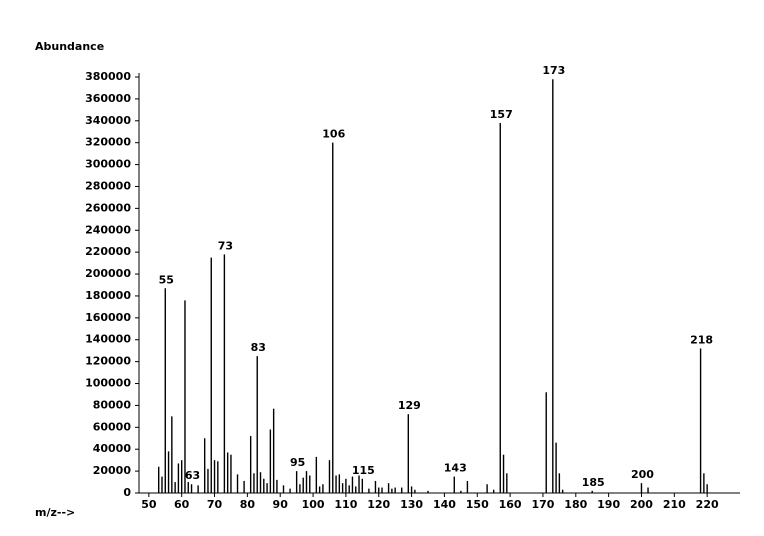 This screenshot has height=536, width=764. I want to click on y-tick-label: 300000, so click(108, 164).